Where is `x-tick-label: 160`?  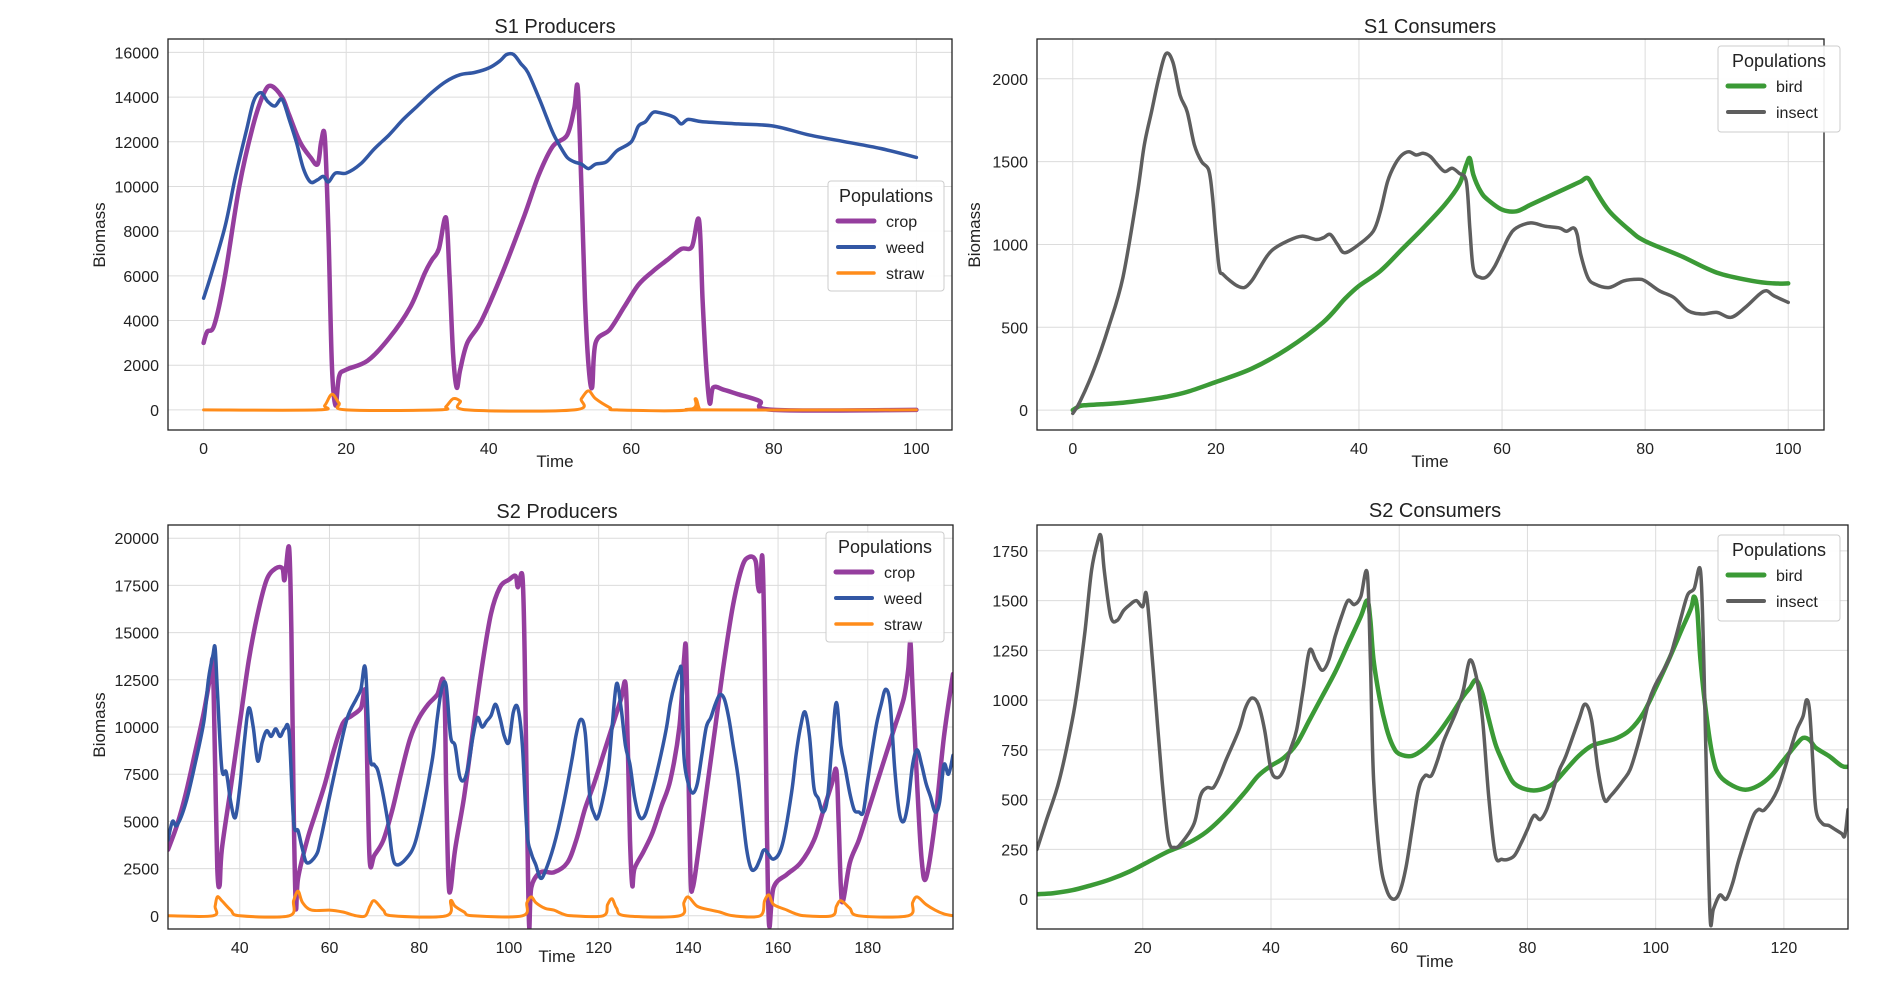 x-tick-label: 160 is located at coordinates (778, 948).